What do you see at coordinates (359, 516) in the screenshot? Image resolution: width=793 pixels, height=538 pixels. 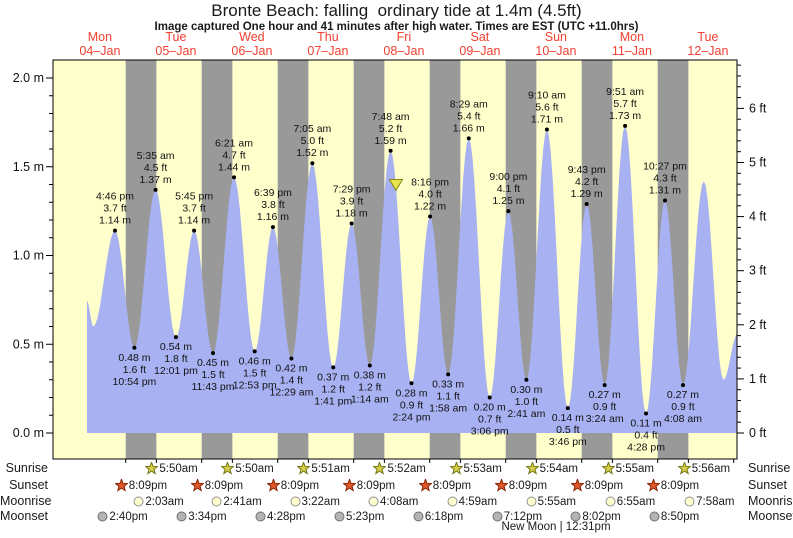 I see `moonset-entry: 5:23pm` at bounding box center [359, 516].